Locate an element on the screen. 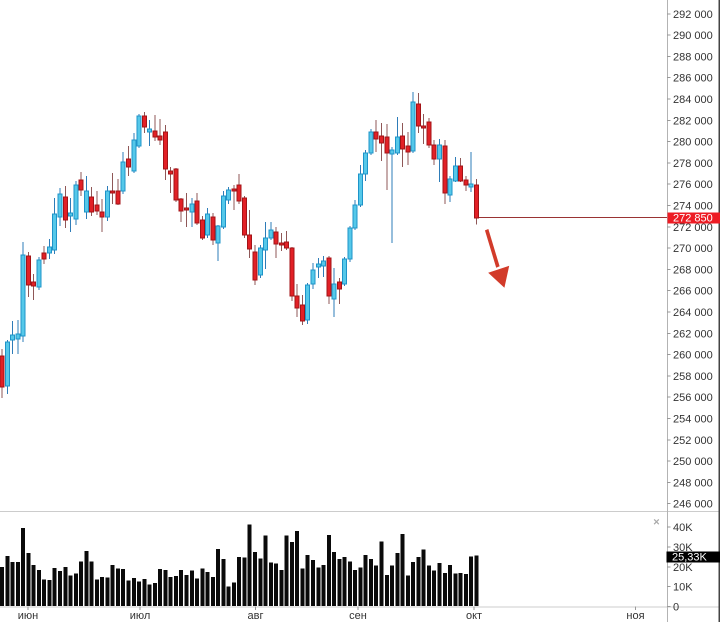  svg-text: 0 is located at coordinates (676, 608).